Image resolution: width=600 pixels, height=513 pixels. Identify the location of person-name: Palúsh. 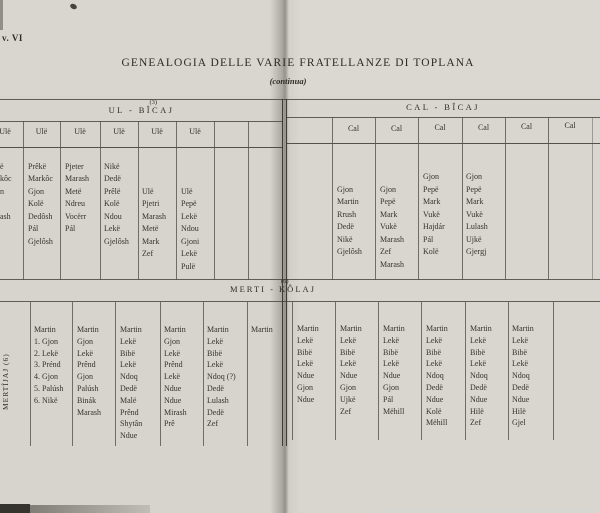
(88, 388).